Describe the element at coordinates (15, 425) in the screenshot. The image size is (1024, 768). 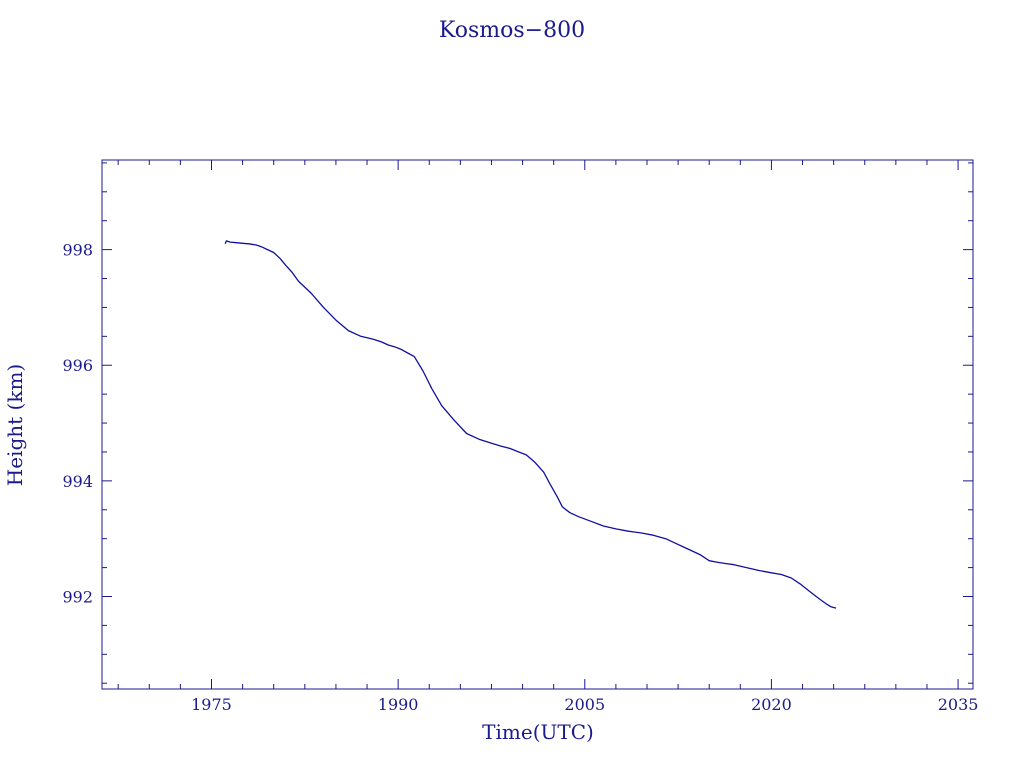
I see `y-axis-label: Height (km)` at that location.